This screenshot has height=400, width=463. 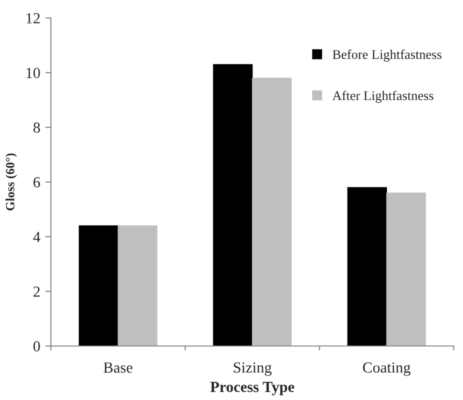 I want to click on legend-label: After Lightfastness, so click(x=383, y=96).